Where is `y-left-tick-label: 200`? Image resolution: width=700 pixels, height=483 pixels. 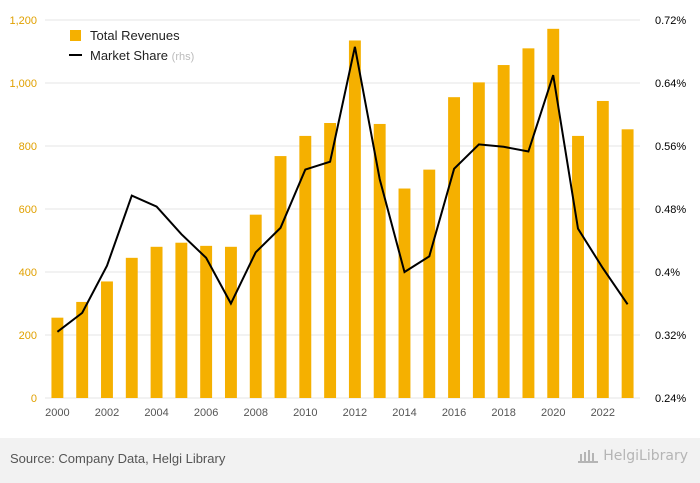 y-left-tick-label: 200 is located at coordinates (28, 336).